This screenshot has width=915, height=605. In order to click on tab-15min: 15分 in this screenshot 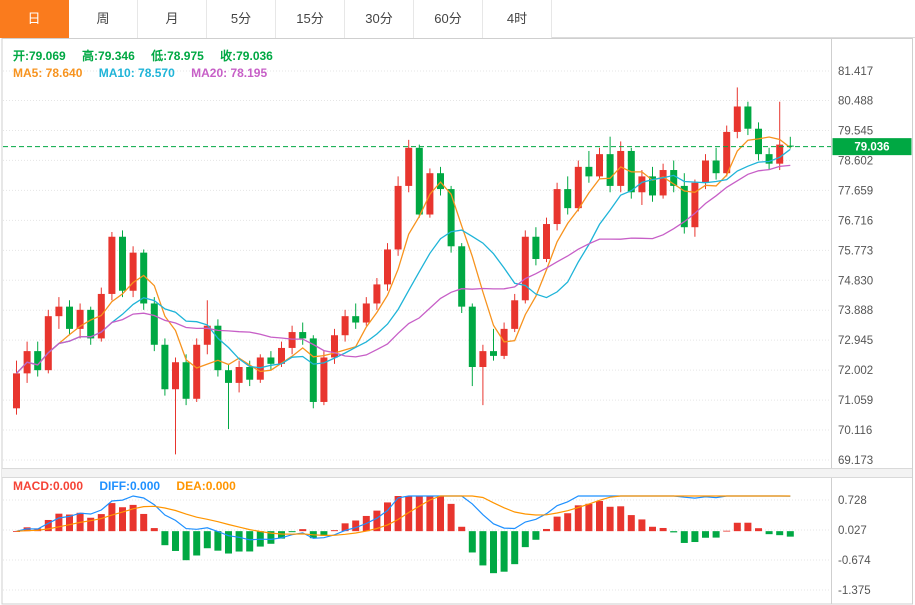, I will do `click(310, 19)`.